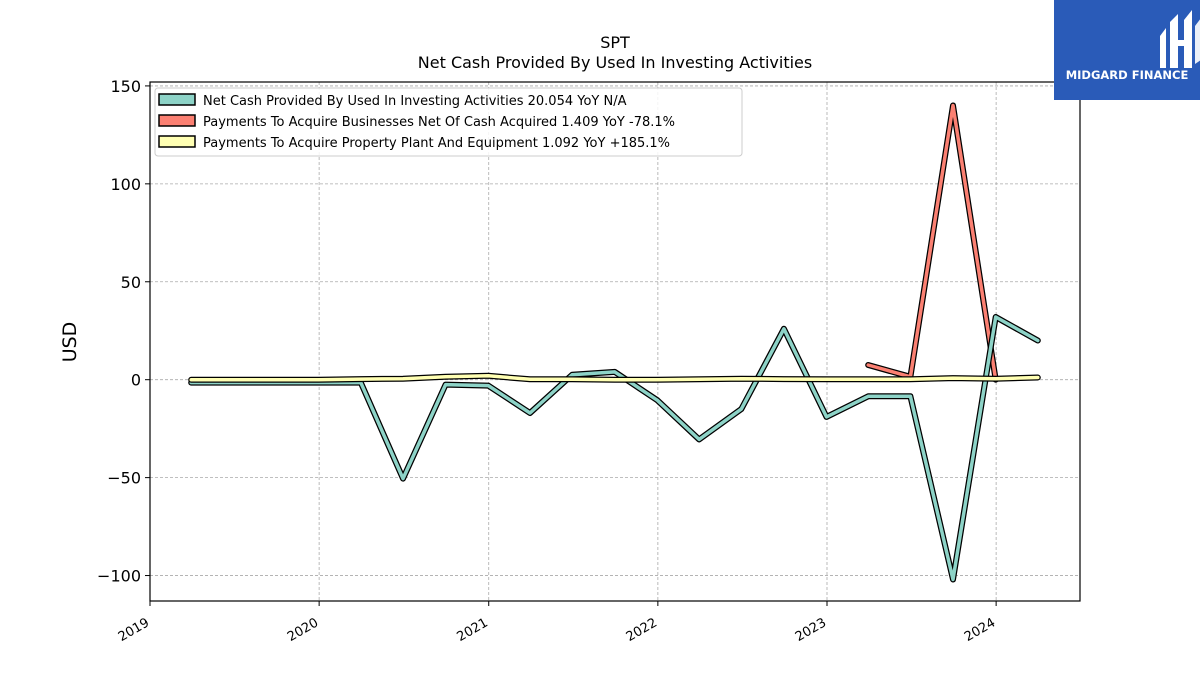 The height and width of the screenshot is (675, 1200). I want to click on x-tick-label: 2020, so click(303, 630).